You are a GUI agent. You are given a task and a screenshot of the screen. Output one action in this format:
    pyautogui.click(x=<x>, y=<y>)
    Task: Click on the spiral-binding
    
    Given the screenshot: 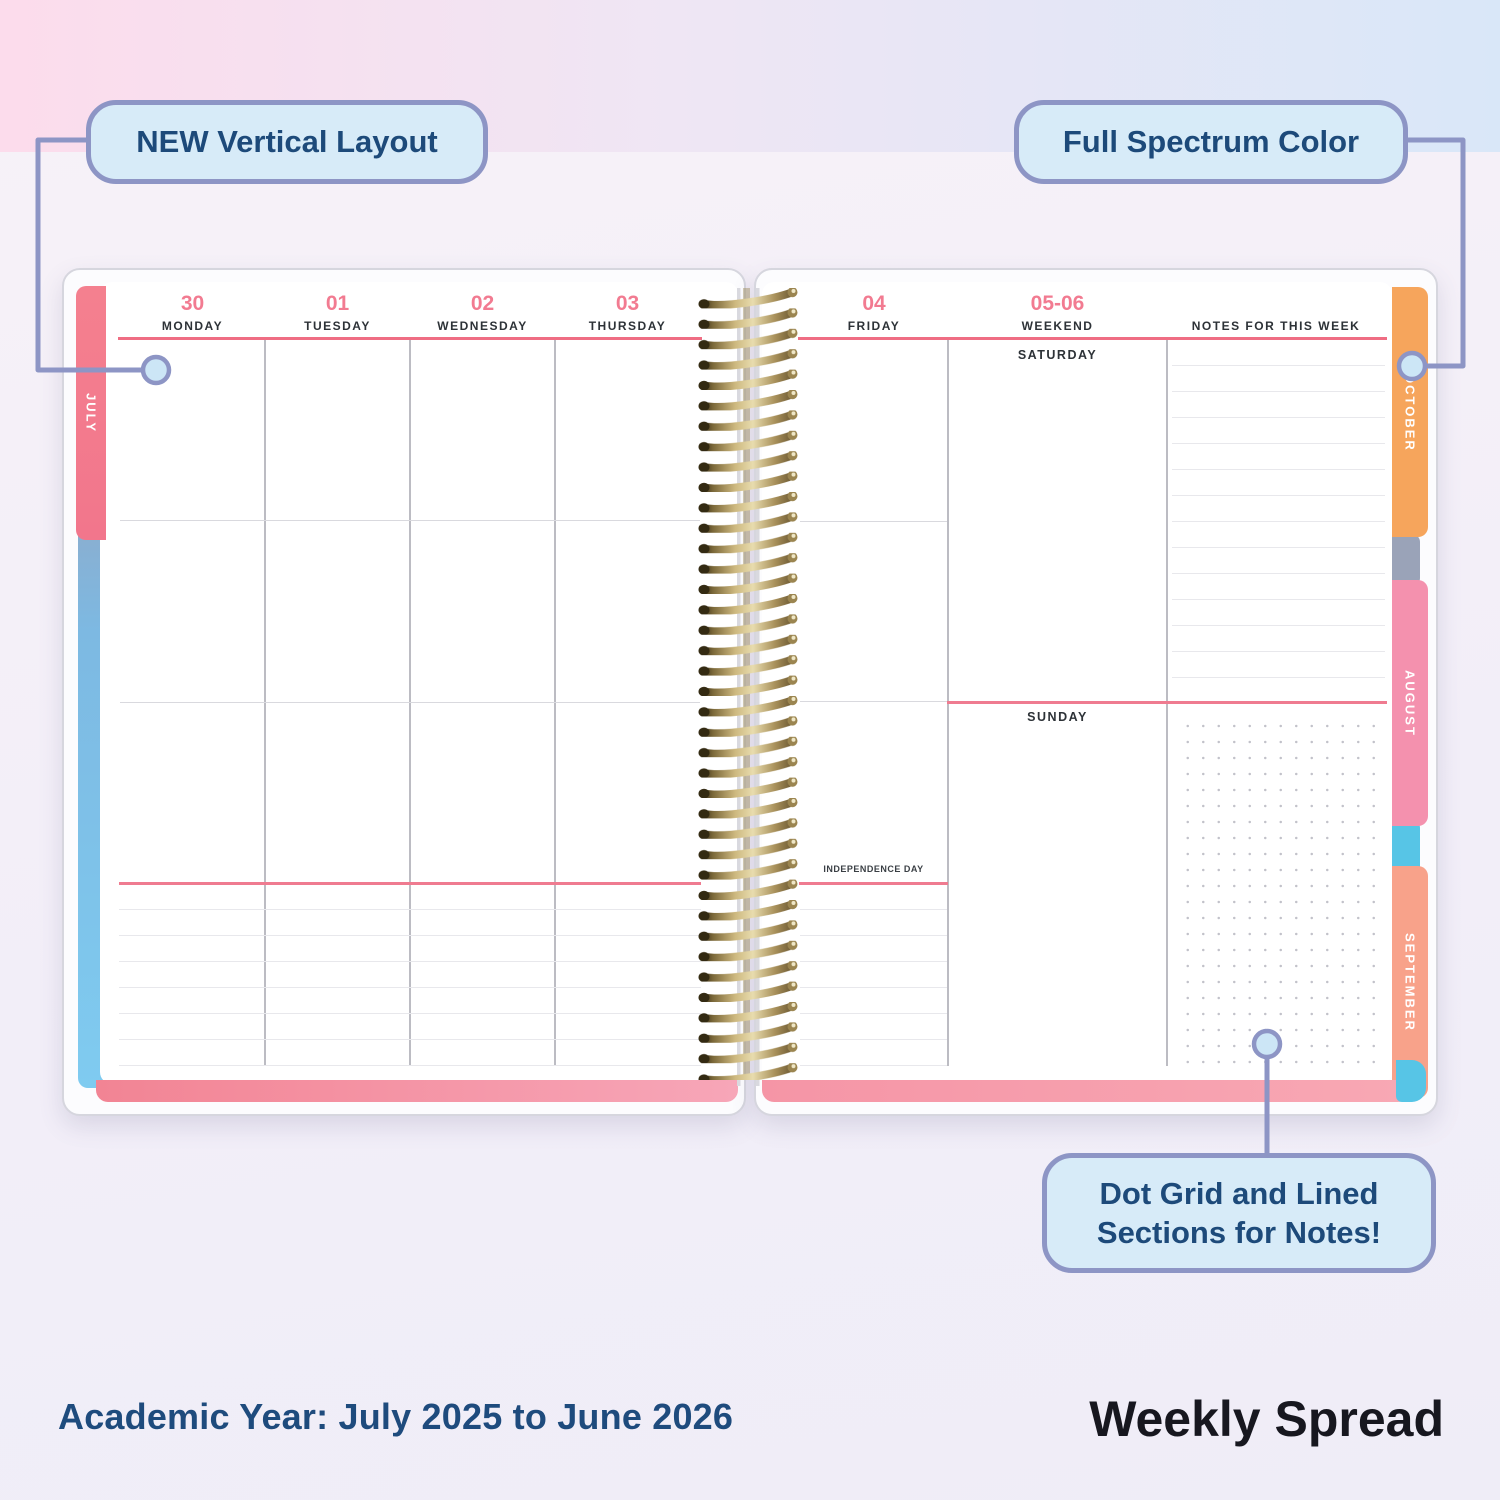 What is the action you would take?
    pyautogui.click(x=749, y=687)
    